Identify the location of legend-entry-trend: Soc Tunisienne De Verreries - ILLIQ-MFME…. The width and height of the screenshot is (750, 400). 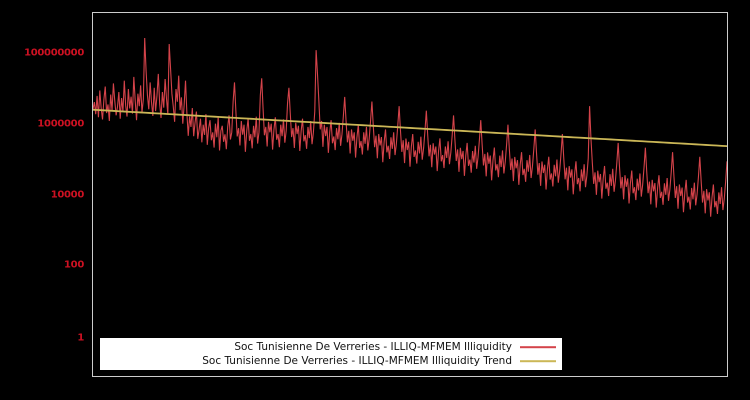
(331, 361).